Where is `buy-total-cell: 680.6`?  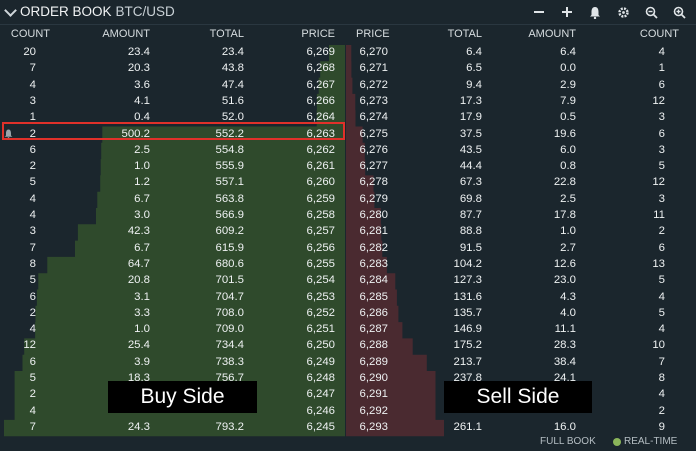
buy-total-cell: 680.6 is located at coordinates (229, 263).